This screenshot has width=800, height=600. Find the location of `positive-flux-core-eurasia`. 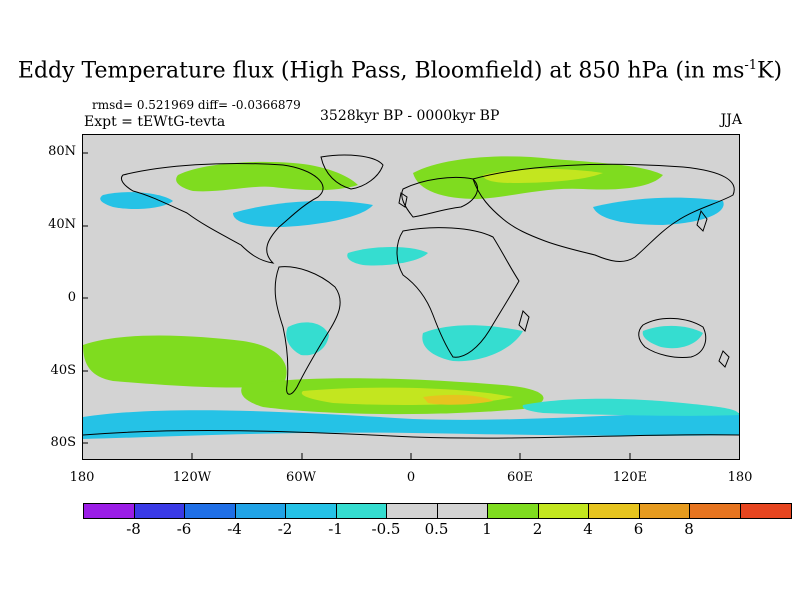

positive-flux-core-eurasia is located at coordinates (543, 175).